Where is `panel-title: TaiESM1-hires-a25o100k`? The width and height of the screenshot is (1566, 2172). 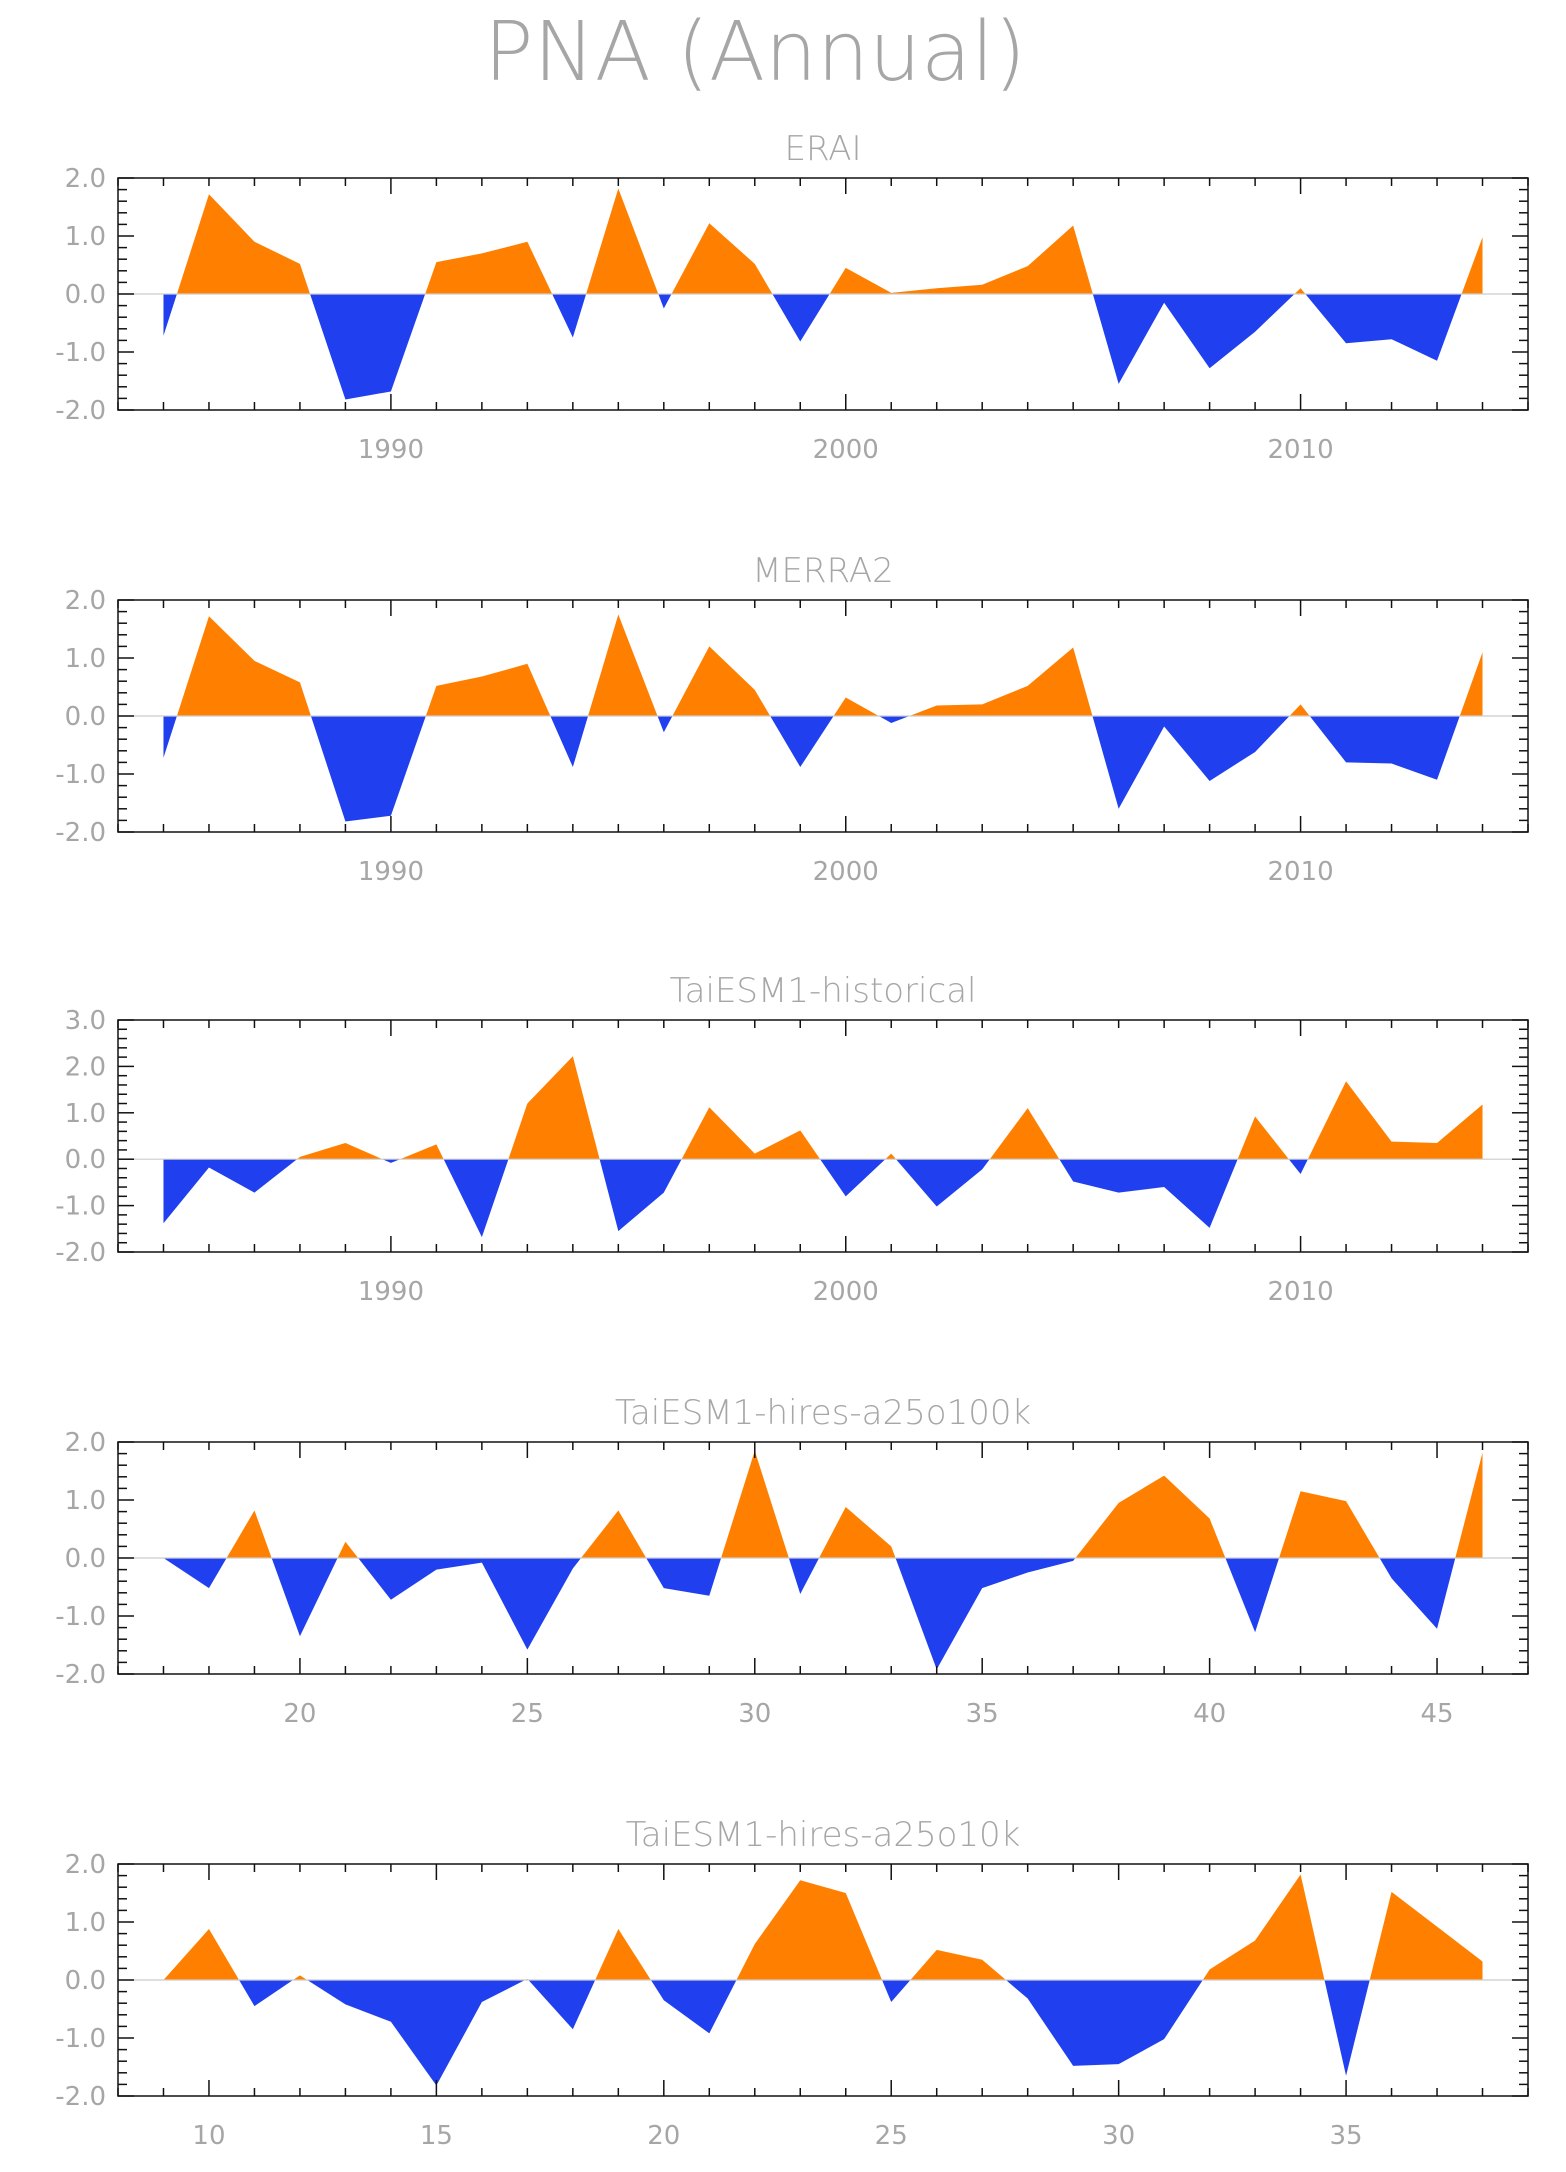 panel-title: TaiESM1-hires-a25o100k is located at coordinates (823, 1413).